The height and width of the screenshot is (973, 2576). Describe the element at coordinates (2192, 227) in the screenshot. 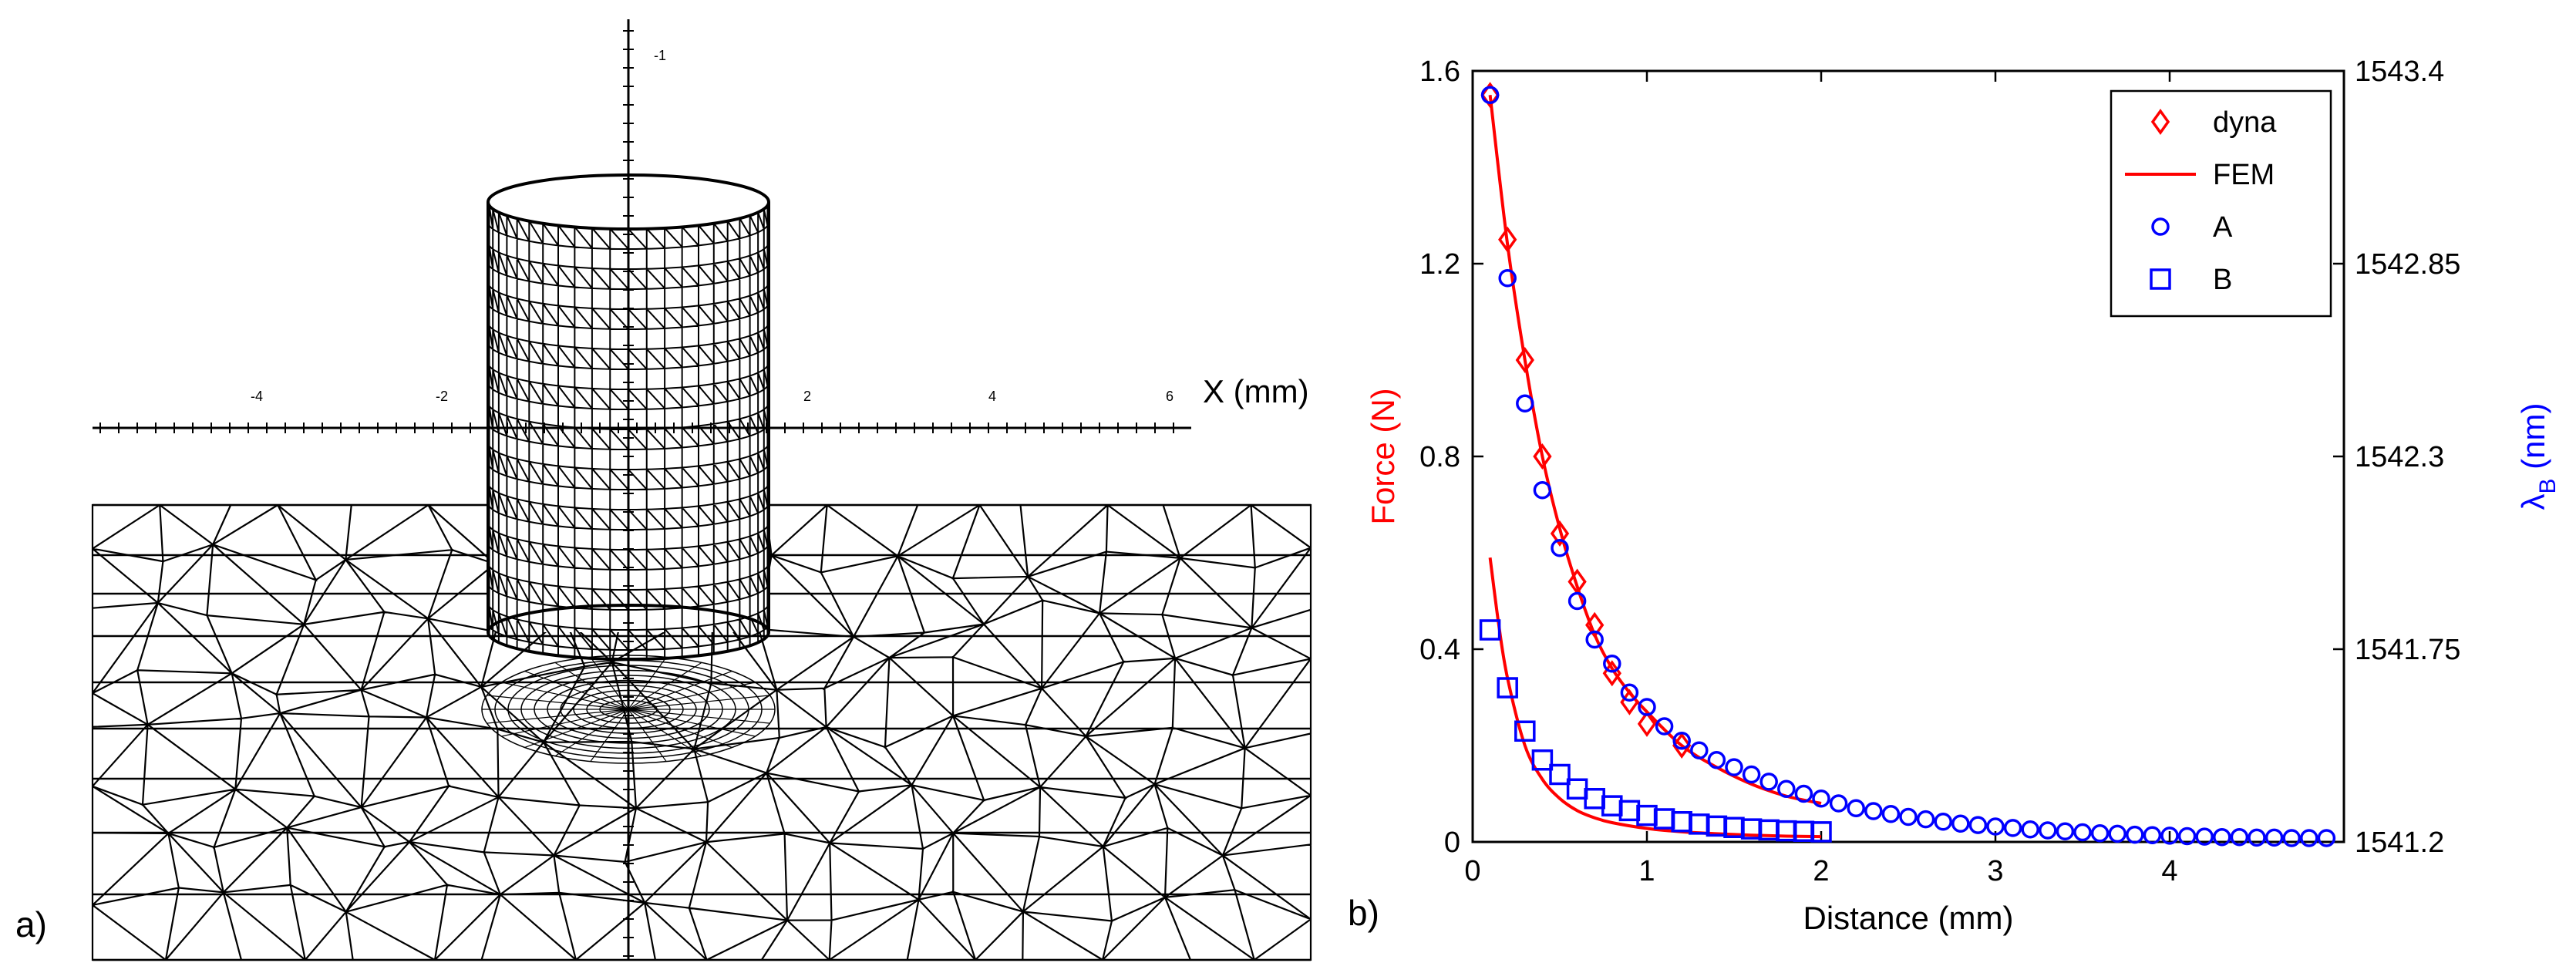

I see `legend-item-a: A` at that location.